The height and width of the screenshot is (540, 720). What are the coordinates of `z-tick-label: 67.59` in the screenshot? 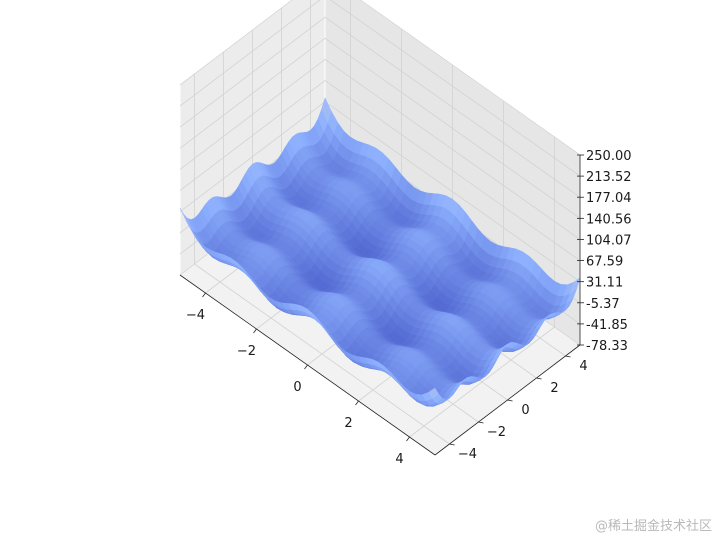 It's located at (604, 262).